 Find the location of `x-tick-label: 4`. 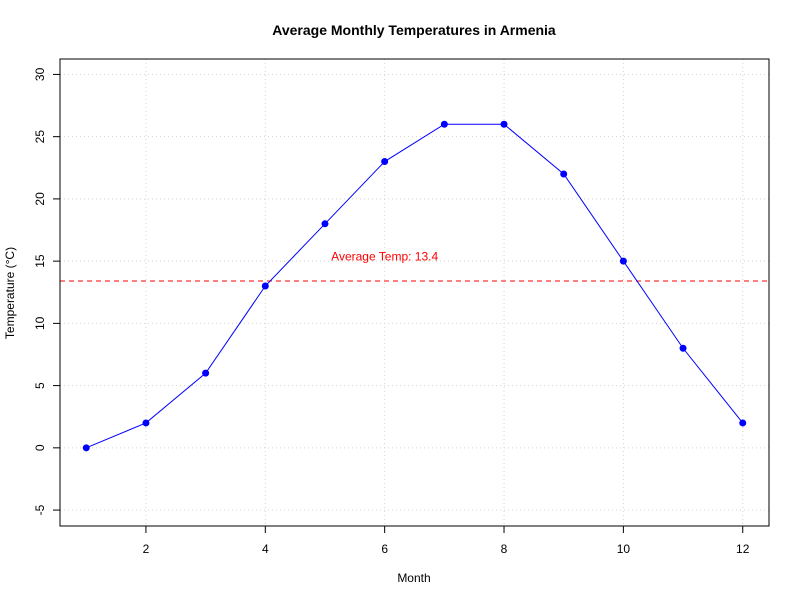

x-tick-label: 4 is located at coordinates (265, 549).